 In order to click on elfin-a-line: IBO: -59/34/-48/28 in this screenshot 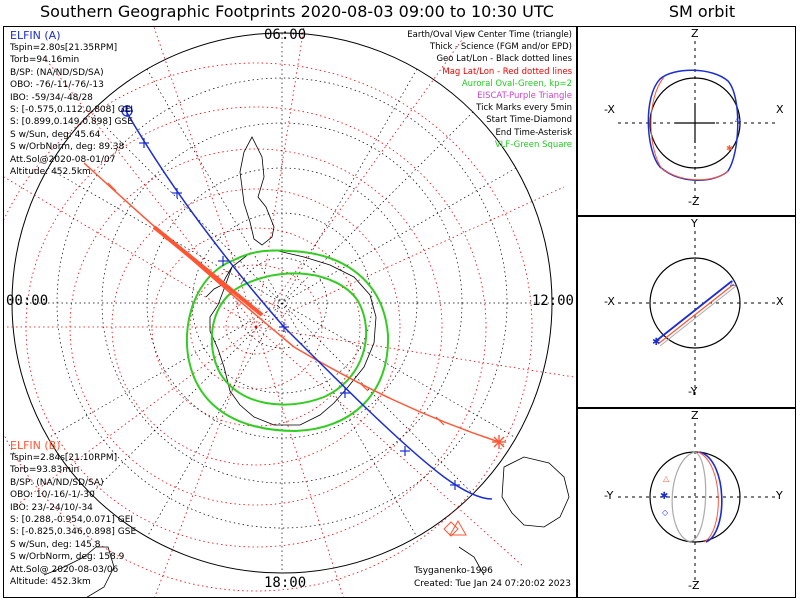, I will do `click(51, 97)`.